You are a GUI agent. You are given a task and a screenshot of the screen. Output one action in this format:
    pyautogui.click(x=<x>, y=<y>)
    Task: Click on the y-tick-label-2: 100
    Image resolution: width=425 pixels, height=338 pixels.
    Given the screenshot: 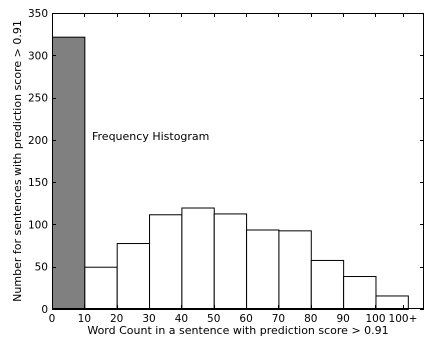 What is the action you would take?
    pyautogui.click(x=38, y=225)
    